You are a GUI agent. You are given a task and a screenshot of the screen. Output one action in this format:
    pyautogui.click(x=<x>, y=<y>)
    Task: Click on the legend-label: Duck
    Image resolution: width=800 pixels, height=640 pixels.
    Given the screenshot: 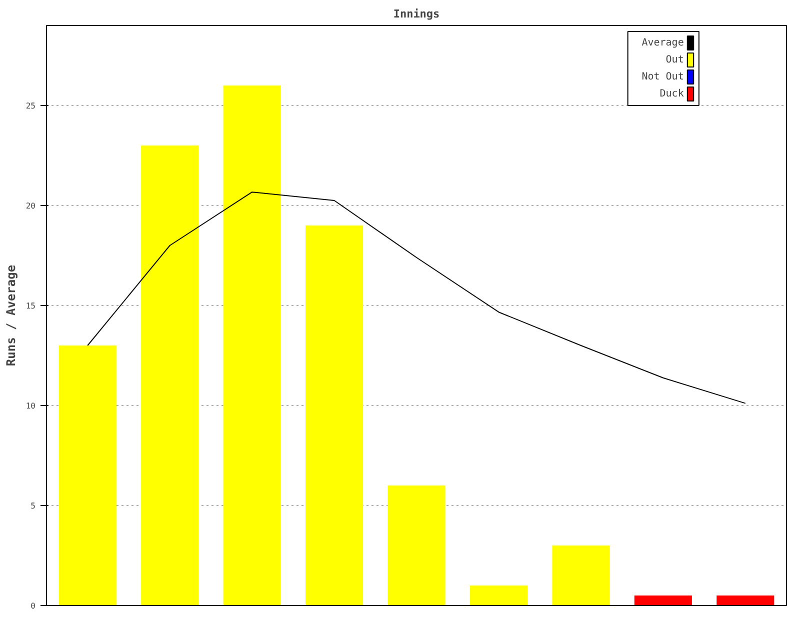 What is the action you would take?
    pyautogui.click(x=672, y=94)
    